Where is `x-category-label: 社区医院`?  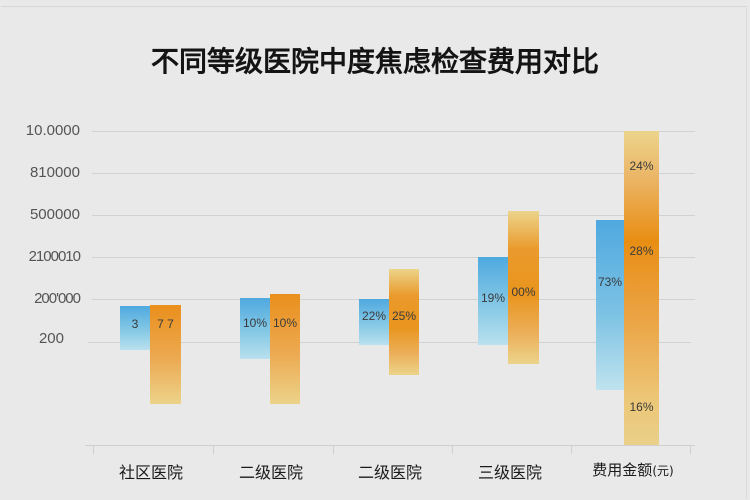 x-category-label: 社区医院 is located at coordinates (150, 472).